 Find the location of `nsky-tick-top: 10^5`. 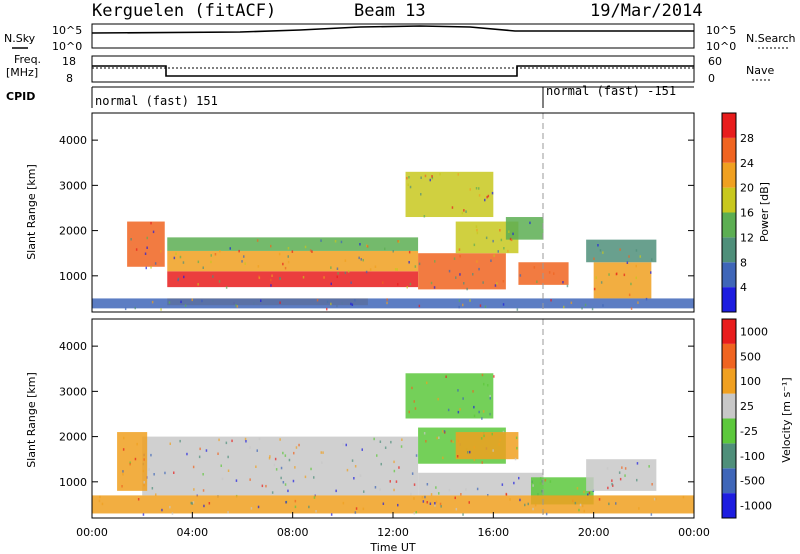

nsky-tick-top: 10^5 is located at coordinates (67, 30).